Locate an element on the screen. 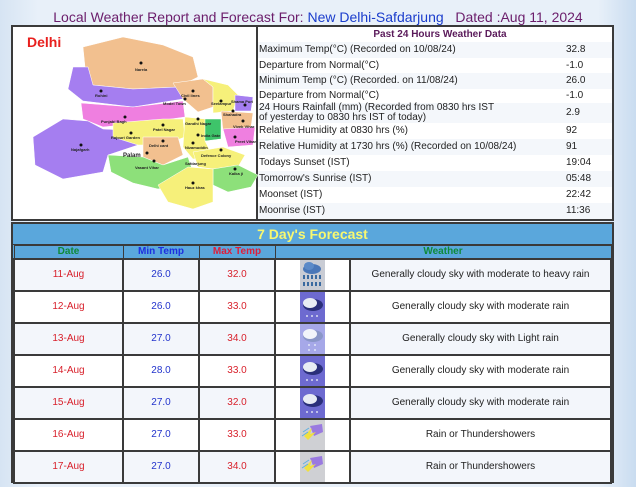  past-row-label: Relative Humidity at 0830 hrs (%) is located at coordinates (333, 130).